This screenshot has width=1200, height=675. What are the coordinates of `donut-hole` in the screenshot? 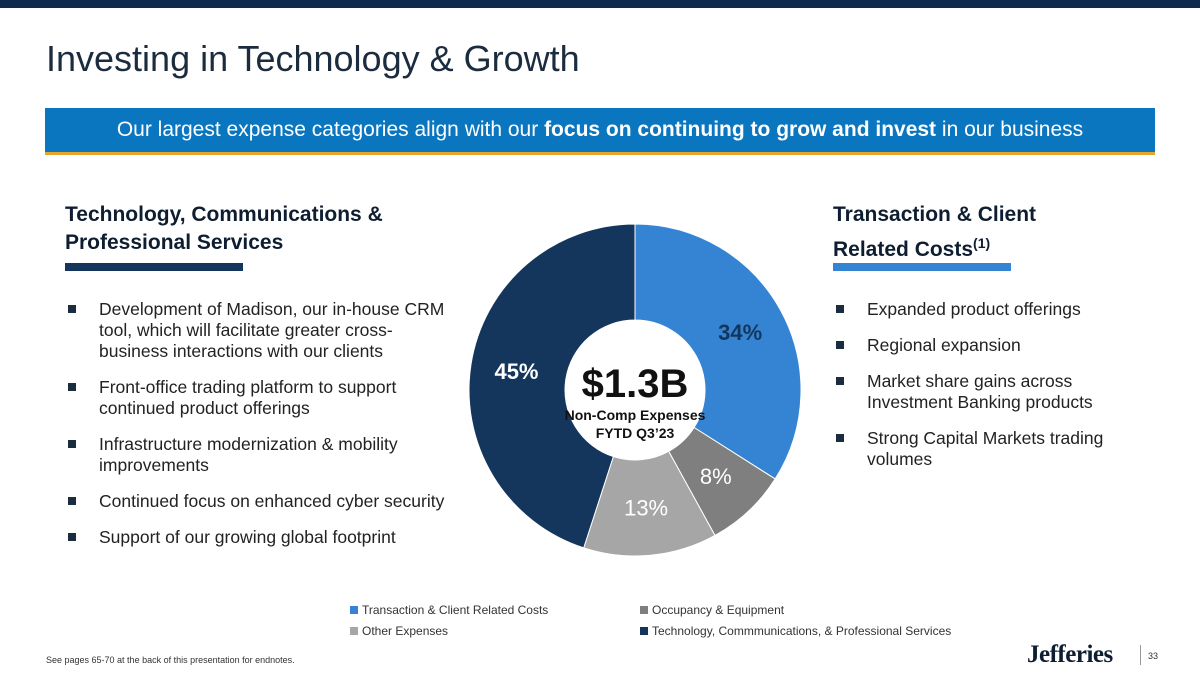 It's located at (635, 390).